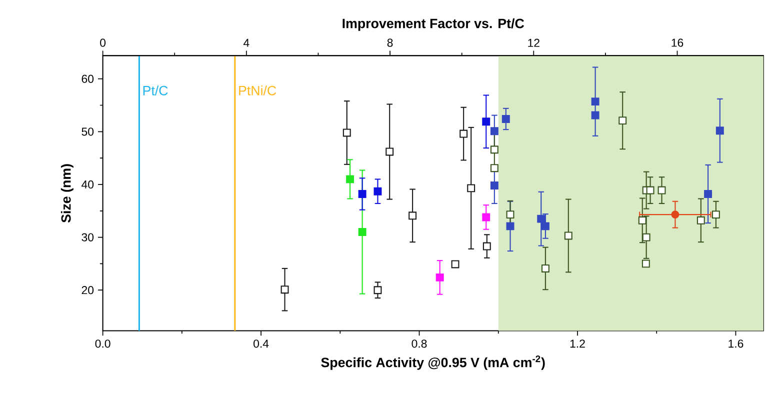  I want to click on y-tick-label: 20, so click(88, 290).